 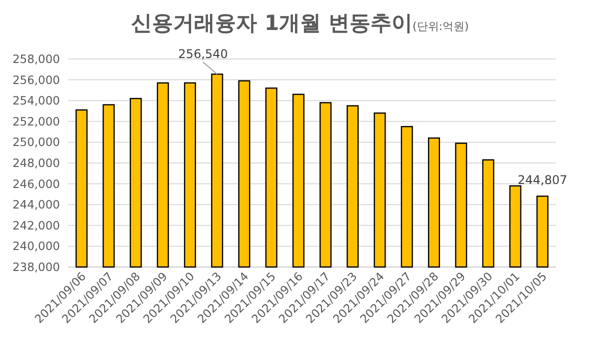 I want to click on chart-subtitle: (단위:억원), so click(x=440, y=26).